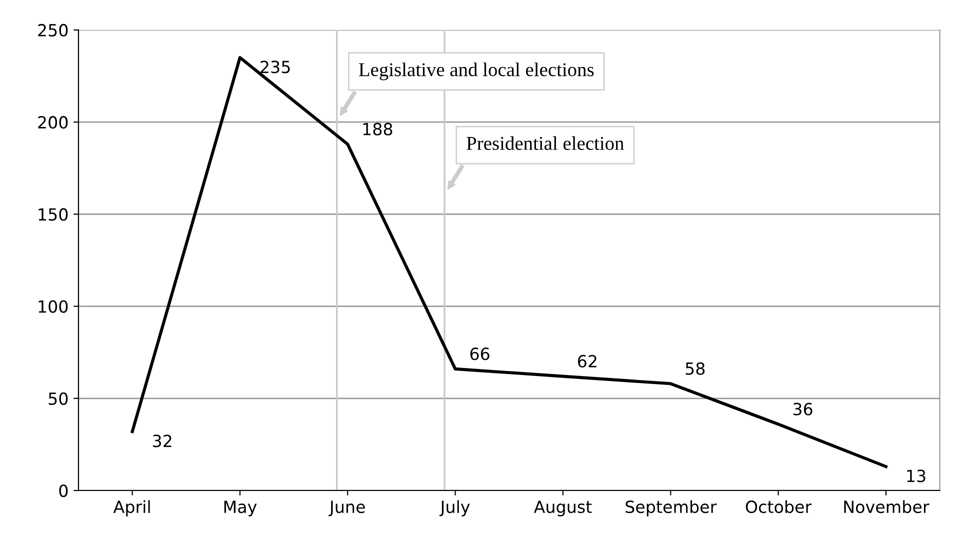 The height and width of the screenshot is (545, 957). Describe the element at coordinates (671, 508) in the screenshot. I see `x-tick-label: September` at that location.